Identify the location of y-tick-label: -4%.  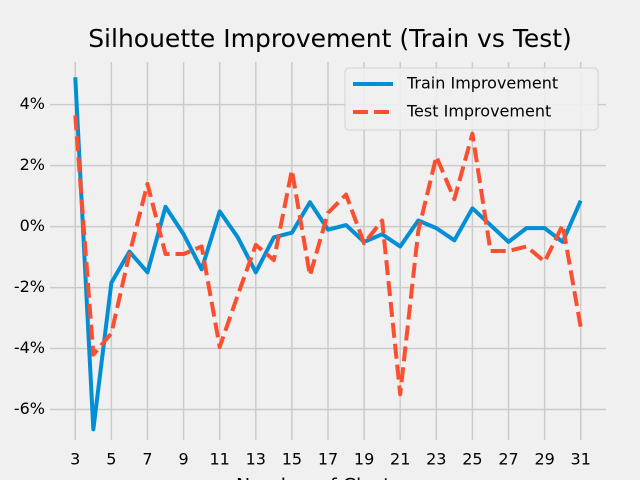
(29, 347).